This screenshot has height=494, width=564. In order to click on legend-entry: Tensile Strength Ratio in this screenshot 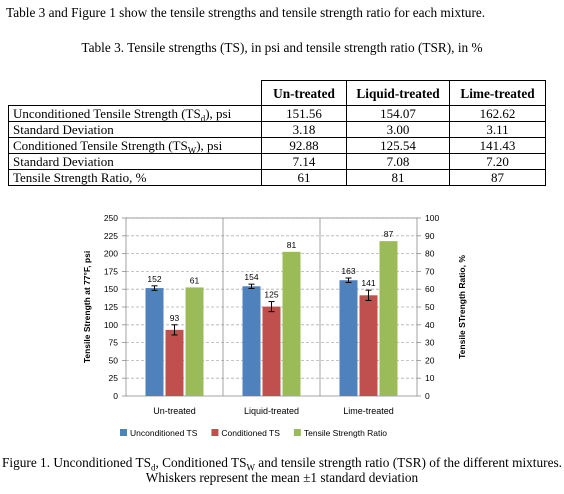, I will do `click(345, 433)`.